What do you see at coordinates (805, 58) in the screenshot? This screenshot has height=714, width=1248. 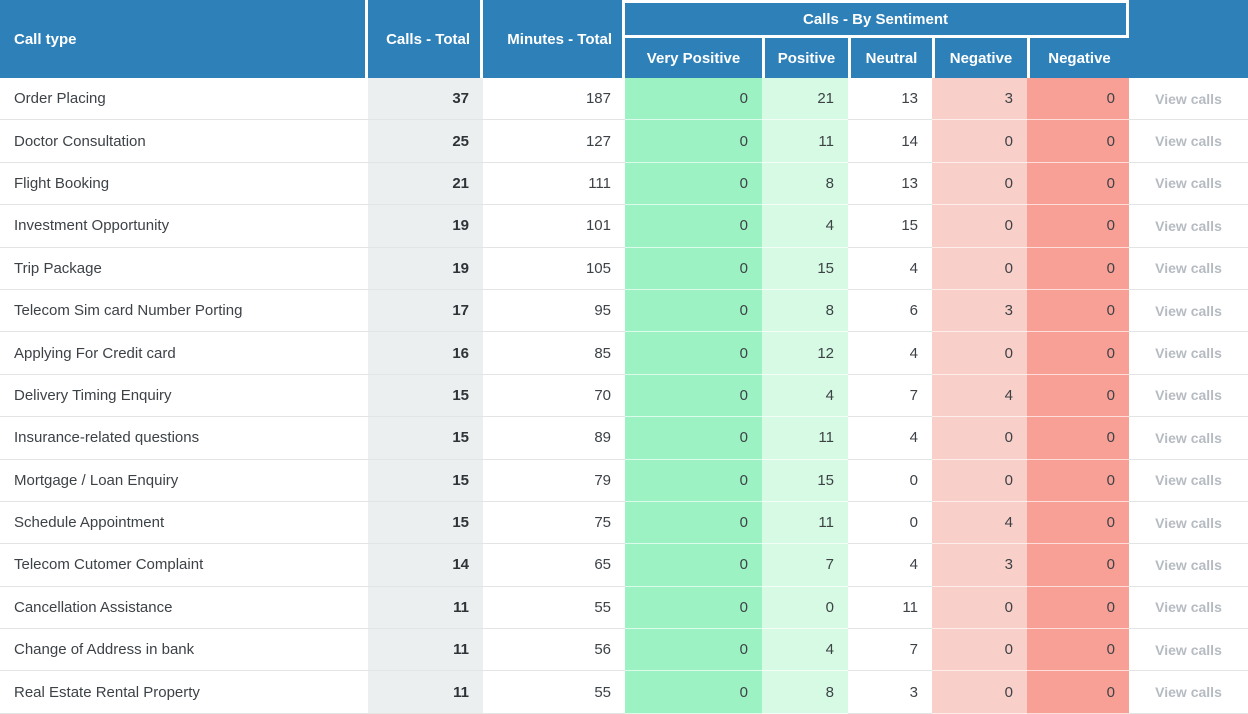 I see `column-header-positive: Positive` at bounding box center [805, 58].